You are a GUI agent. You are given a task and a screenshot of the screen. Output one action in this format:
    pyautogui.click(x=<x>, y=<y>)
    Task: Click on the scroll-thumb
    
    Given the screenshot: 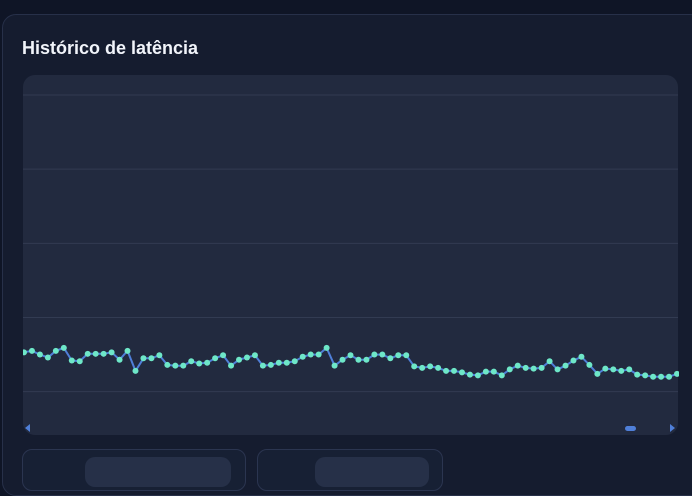 What is the action you would take?
    pyautogui.click(x=630, y=428)
    